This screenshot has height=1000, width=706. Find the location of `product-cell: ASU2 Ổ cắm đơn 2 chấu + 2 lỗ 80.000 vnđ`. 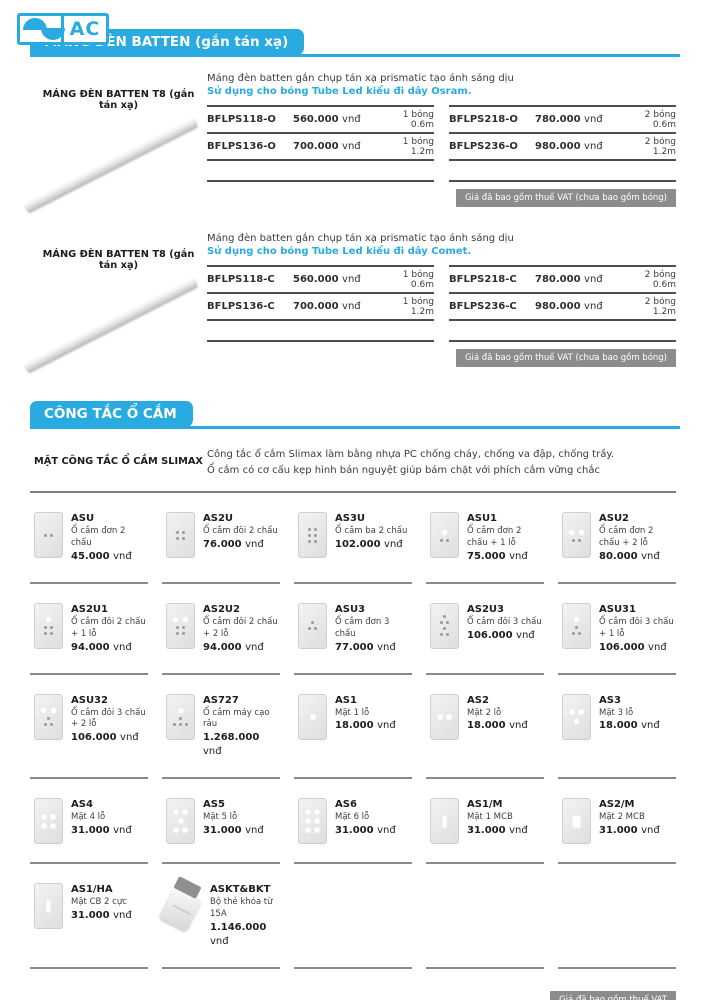

product-cell: ASU2 Ổ cắm đơn 2 chấu + 2 lỗ 80.000 vnđ is located at coordinates (617, 538).